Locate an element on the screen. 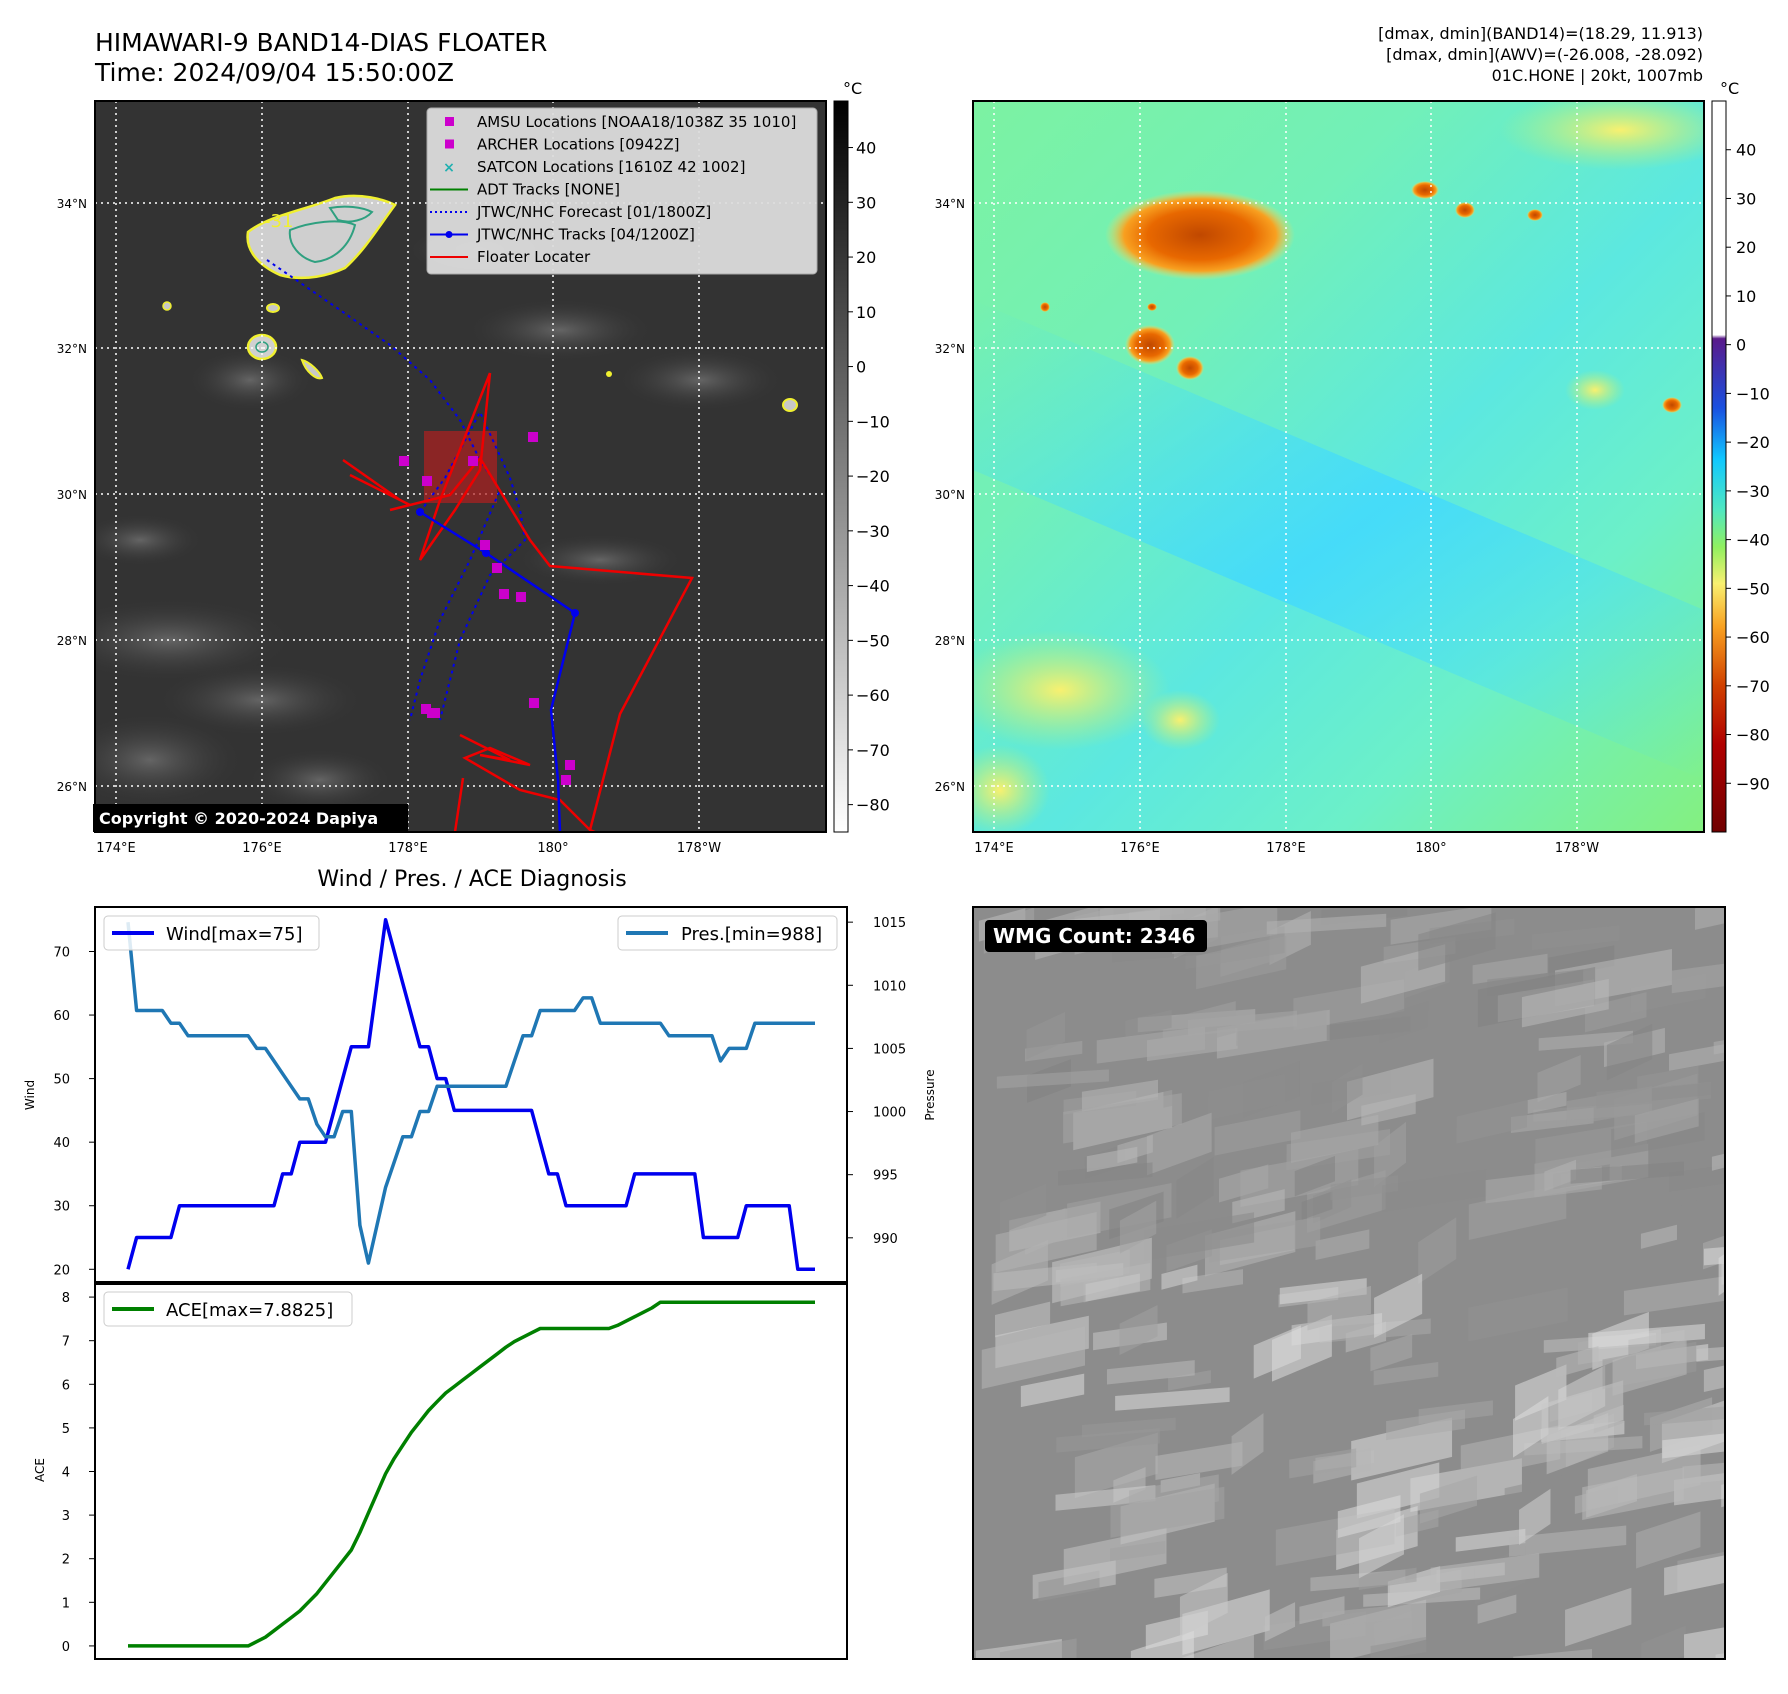 The height and width of the screenshot is (1694, 1788). wind-plot-frame is located at coordinates (471, 1094).